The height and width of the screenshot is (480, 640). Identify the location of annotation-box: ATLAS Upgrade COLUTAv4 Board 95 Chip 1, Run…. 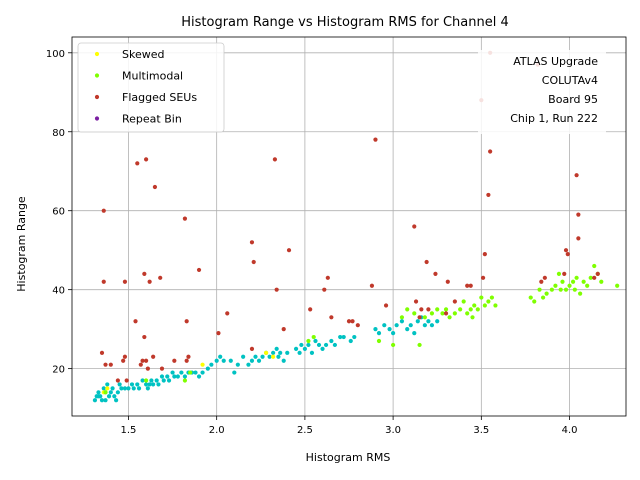
(542, 92).